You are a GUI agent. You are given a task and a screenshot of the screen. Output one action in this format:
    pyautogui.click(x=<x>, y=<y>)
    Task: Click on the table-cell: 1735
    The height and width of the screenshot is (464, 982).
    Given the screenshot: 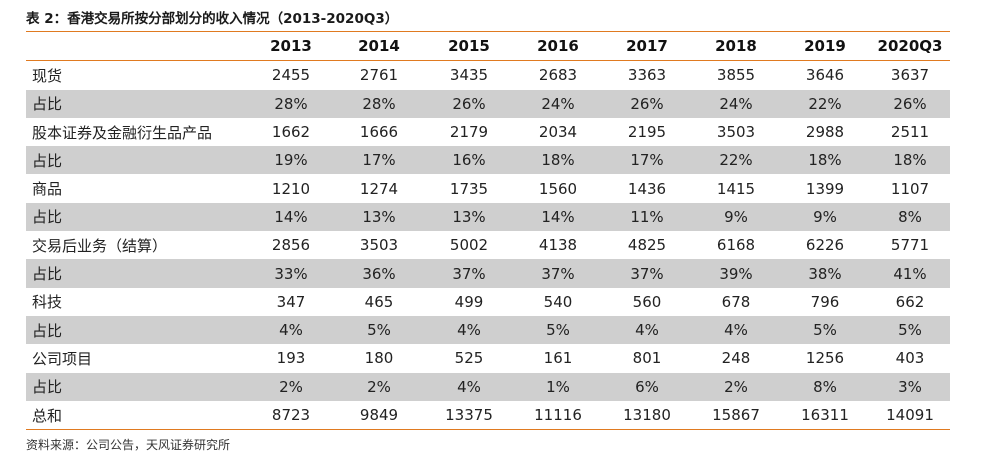 What is the action you would take?
    pyautogui.click(x=469, y=188)
    